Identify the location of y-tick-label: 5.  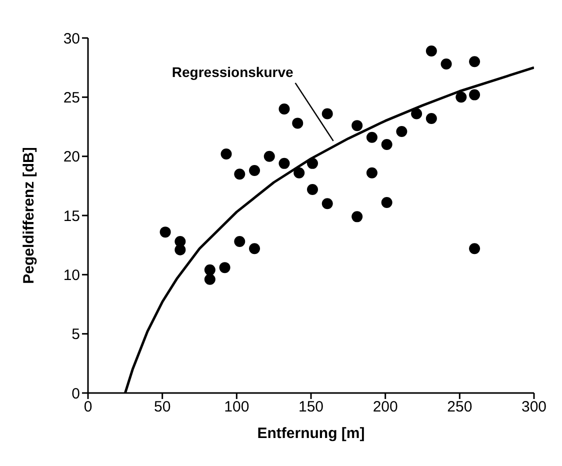
(76, 335).